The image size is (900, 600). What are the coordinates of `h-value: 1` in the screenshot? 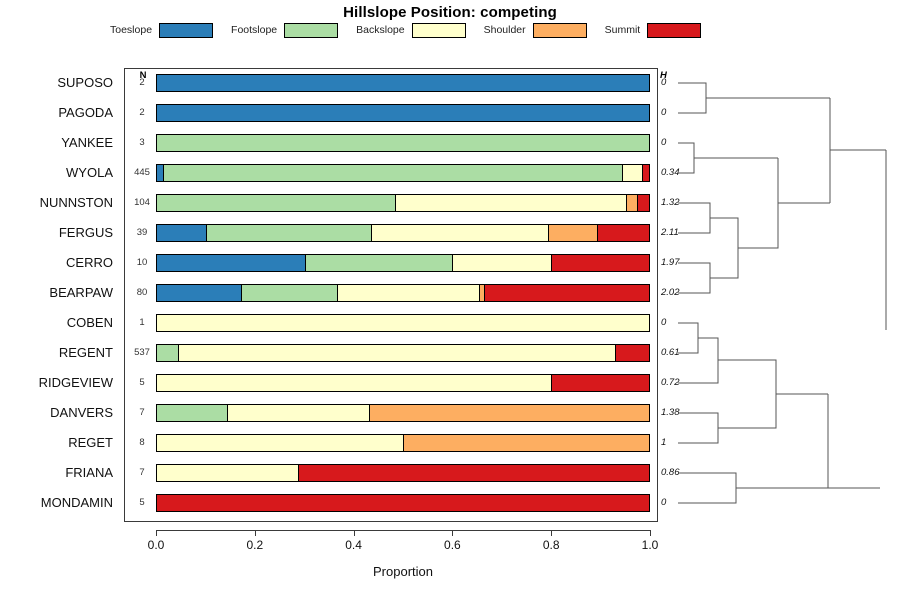 It's located at (664, 442).